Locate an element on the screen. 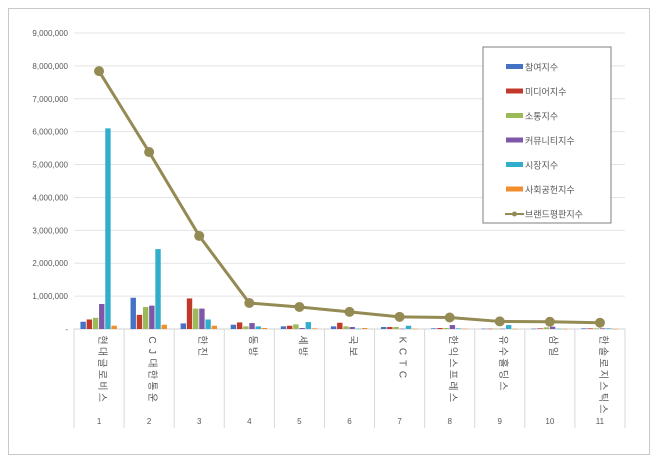  y-tick-label: 1,000,000 is located at coordinates (50, 296).